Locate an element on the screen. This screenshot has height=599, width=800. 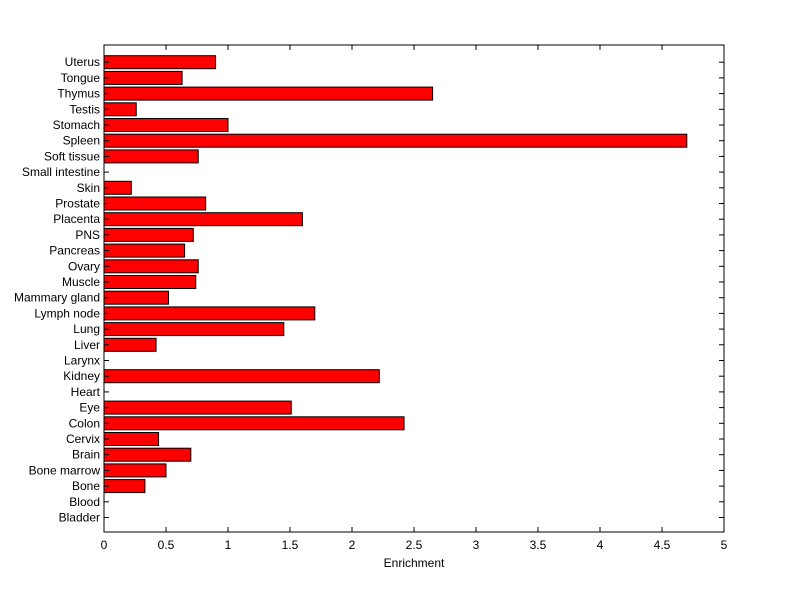
bar-colon is located at coordinates (254, 423).